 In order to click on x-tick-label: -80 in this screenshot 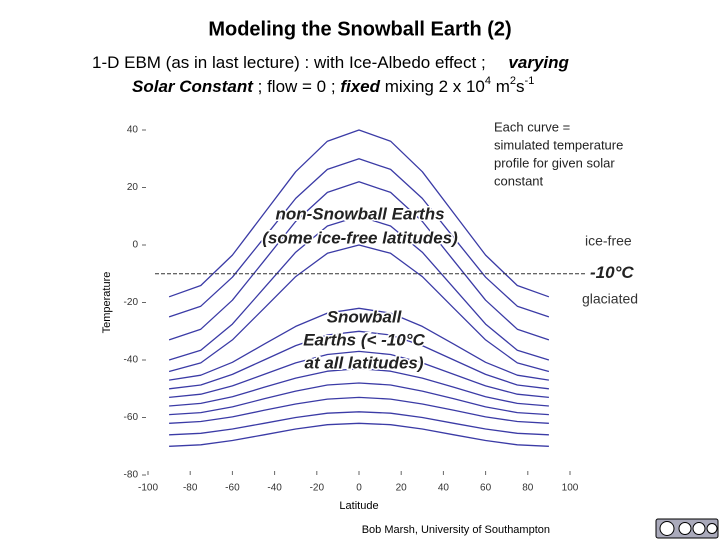, I will do `click(190, 488)`.